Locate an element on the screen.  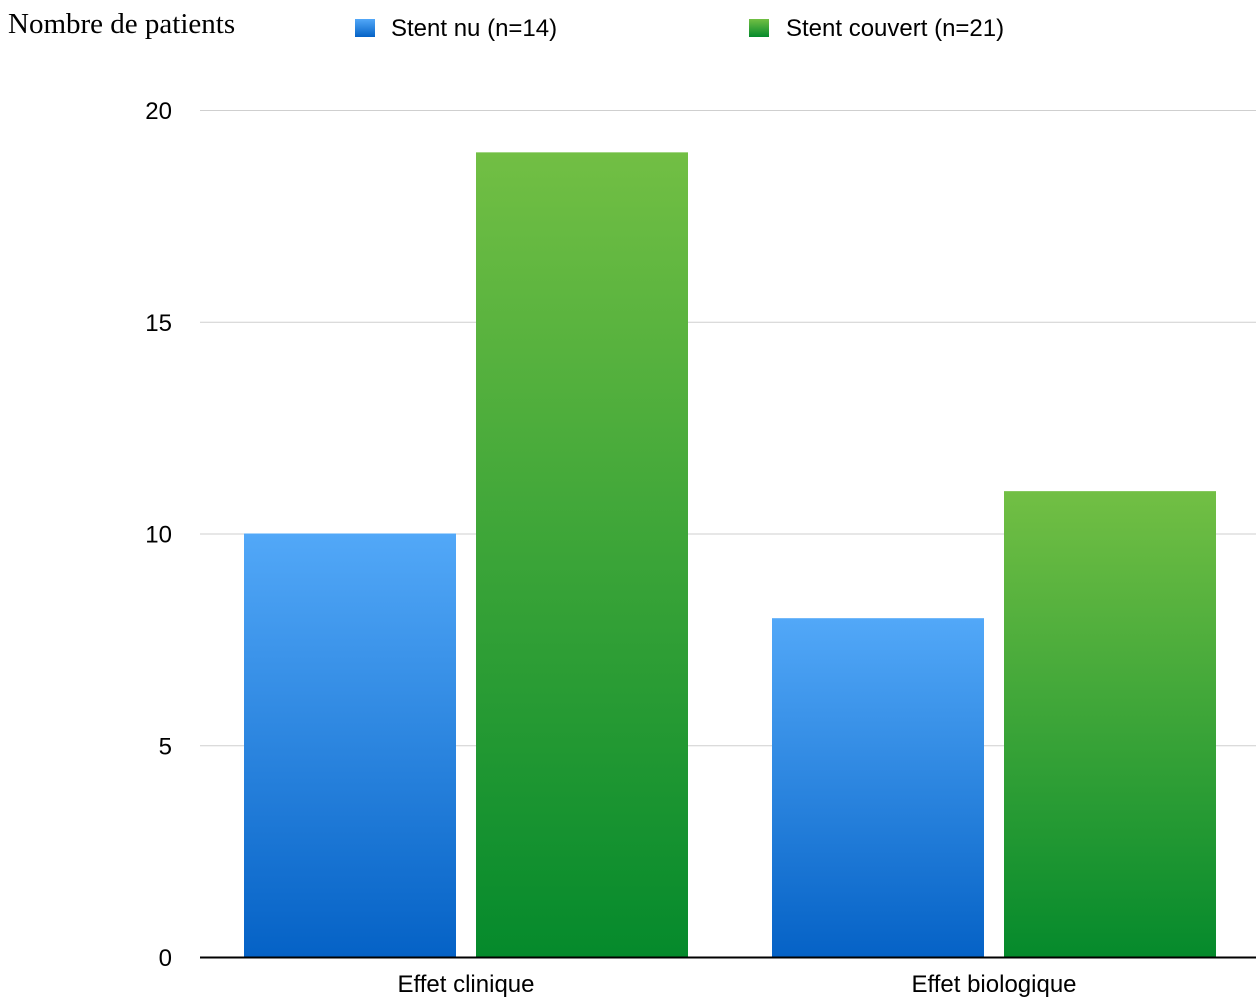
y-tick-label: 5 is located at coordinates (165, 746).